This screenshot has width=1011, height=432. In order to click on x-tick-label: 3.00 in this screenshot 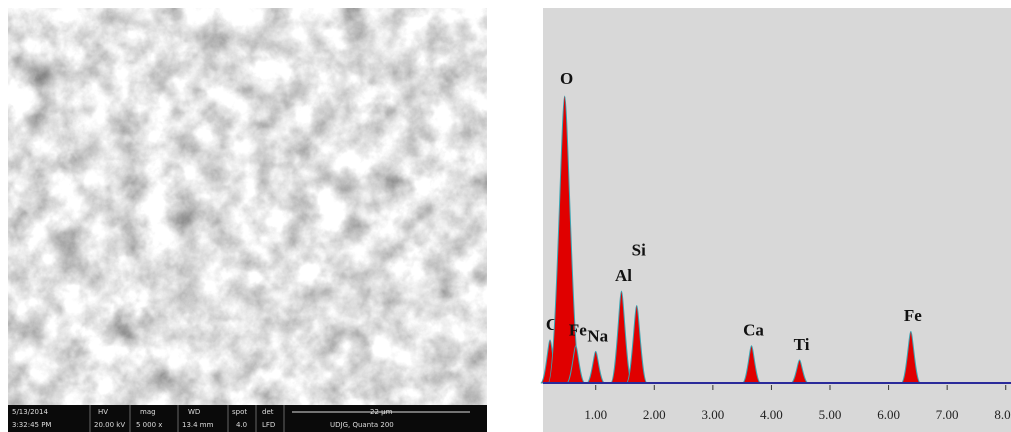, I will do `click(712, 414)`.